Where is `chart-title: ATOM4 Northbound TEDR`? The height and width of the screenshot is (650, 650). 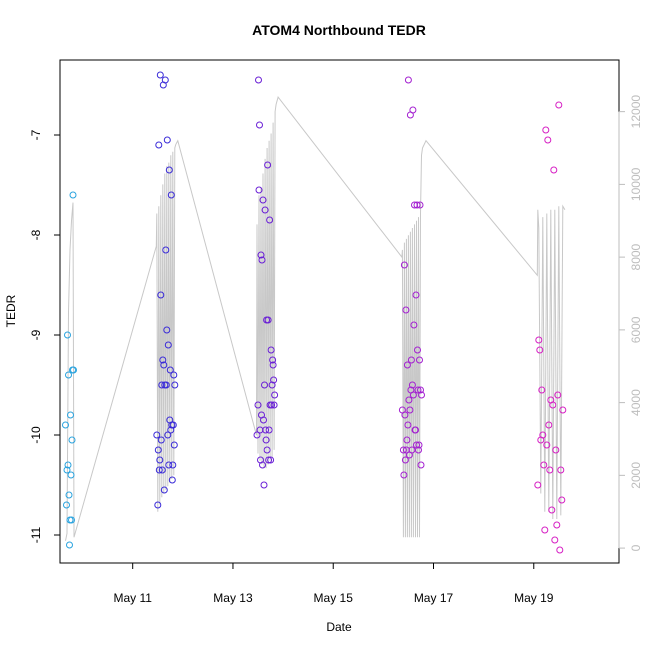
chart-title: ATOM4 Northbound TEDR is located at coordinates (339, 30).